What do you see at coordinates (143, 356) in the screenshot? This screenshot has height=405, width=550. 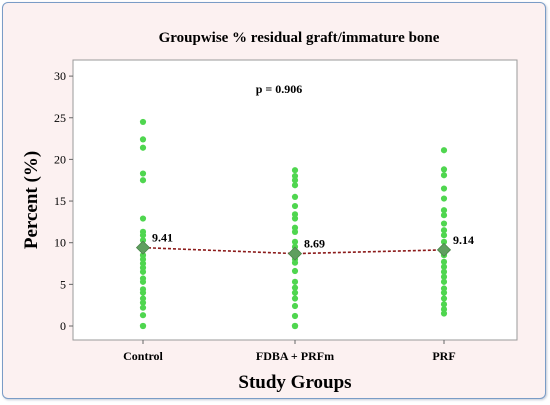 I see `x-category-label: Control` at bounding box center [143, 356].